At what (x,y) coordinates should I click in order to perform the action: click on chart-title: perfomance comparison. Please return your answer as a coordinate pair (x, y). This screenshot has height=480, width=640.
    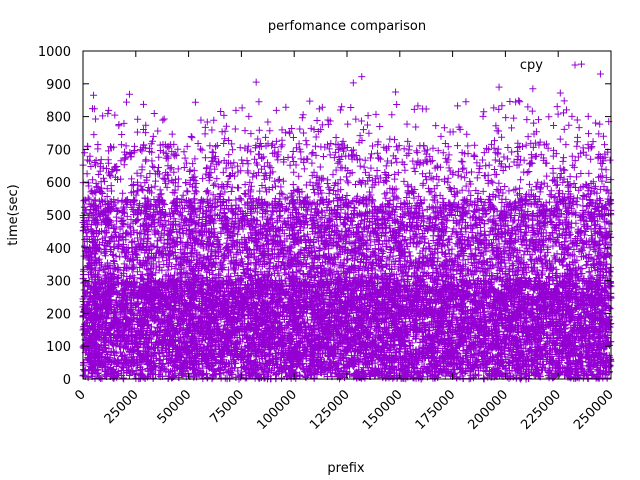
    Looking at the image, I should click on (347, 26).